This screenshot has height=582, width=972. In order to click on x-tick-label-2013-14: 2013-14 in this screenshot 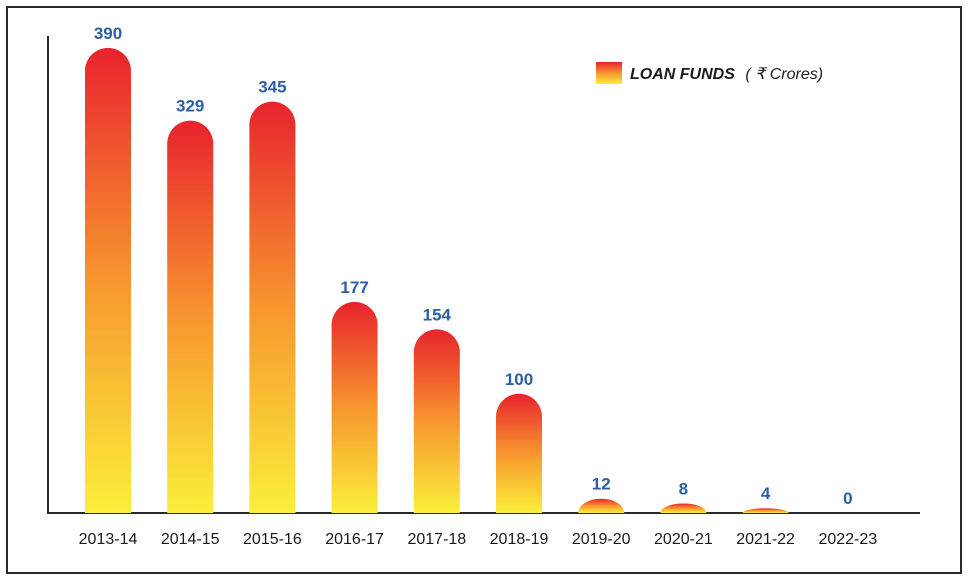, I will do `click(108, 539)`.